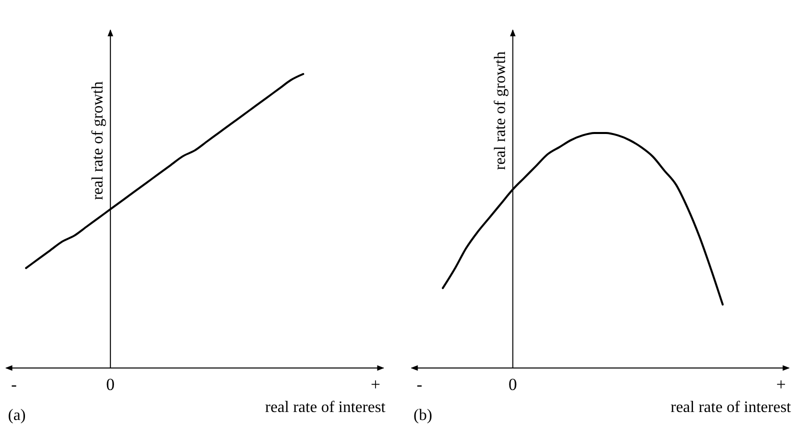  I want to click on text: (b), so click(423, 415).